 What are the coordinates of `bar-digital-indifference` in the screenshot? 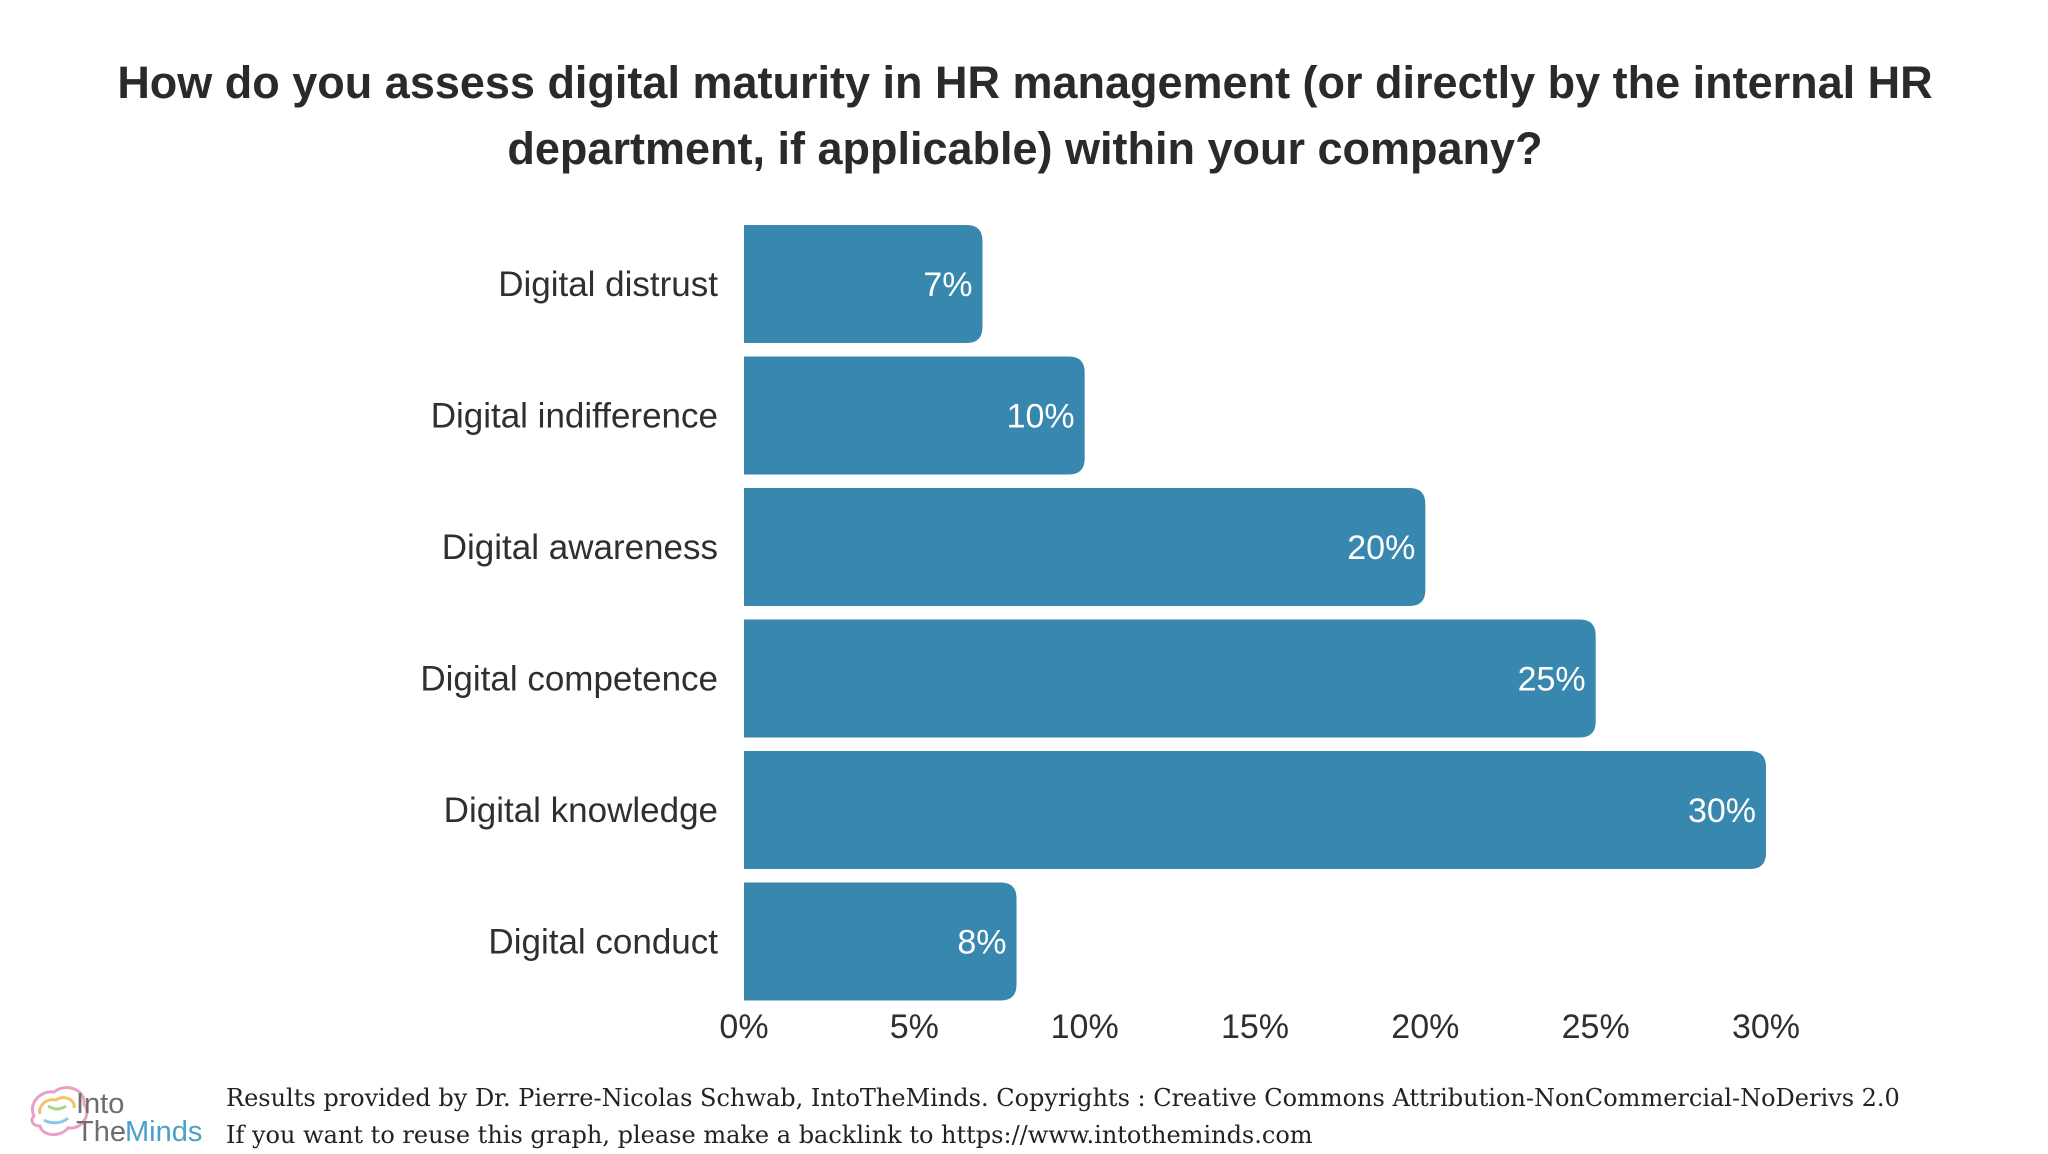 It's located at (914, 415).